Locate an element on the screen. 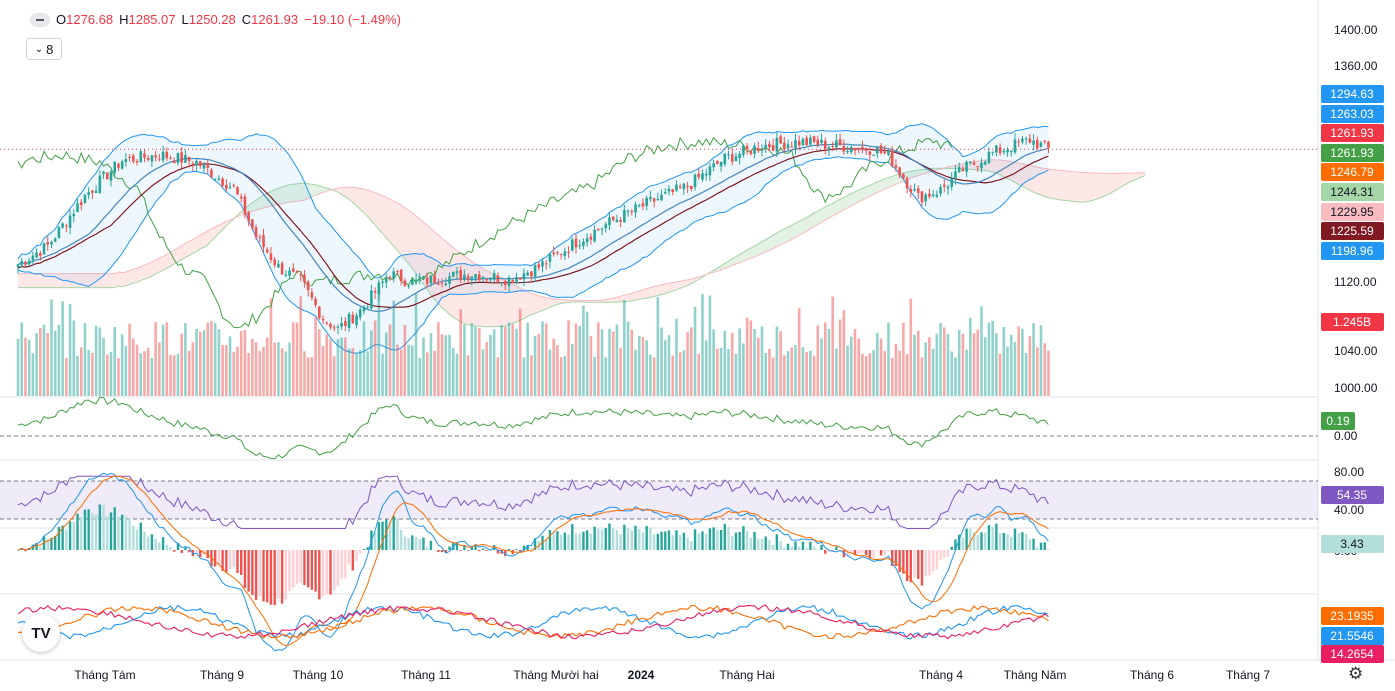 Image resolution: width=1395 pixels, height=691 pixels. change-value: −19.10 (−1.49%) is located at coordinates (352, 19).